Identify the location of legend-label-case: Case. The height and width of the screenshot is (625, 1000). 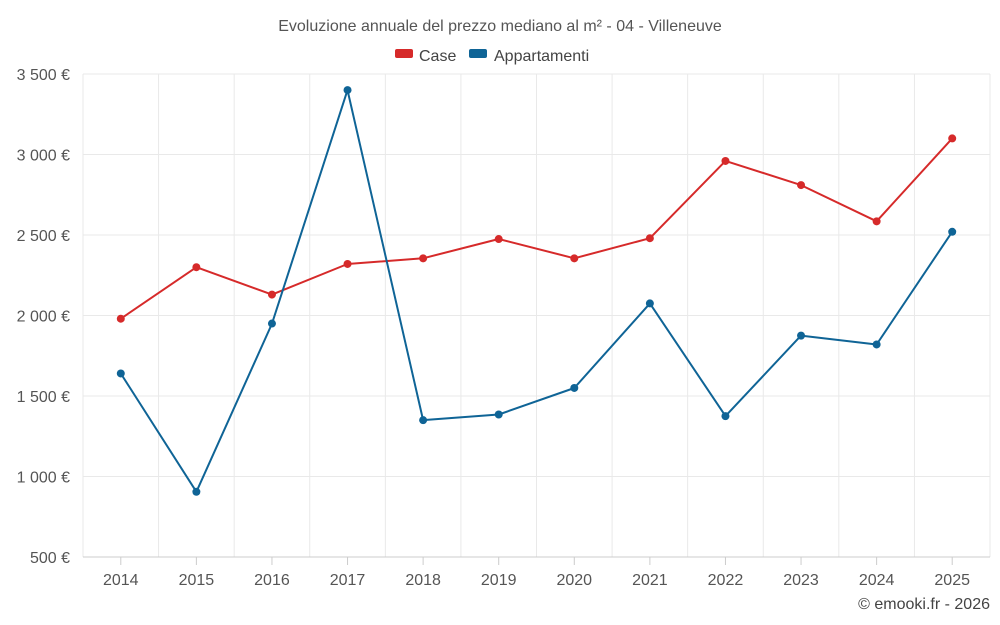
(437, 56).